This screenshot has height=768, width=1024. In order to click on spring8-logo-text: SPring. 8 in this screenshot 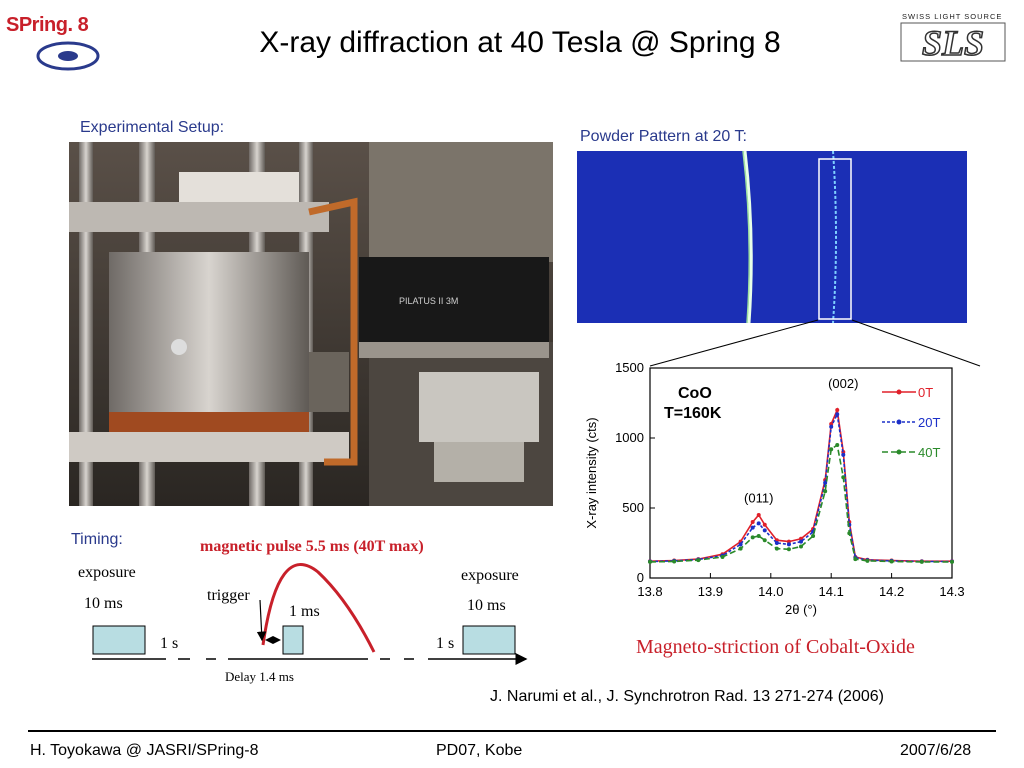, I will do `click(47, 25)`.